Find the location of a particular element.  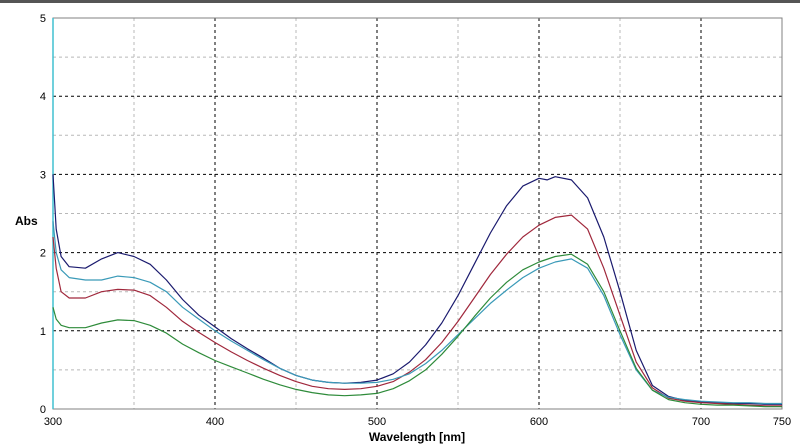

x-tick-labels: 300 400 500 600 700 750 is located at coordinates (417, 422).